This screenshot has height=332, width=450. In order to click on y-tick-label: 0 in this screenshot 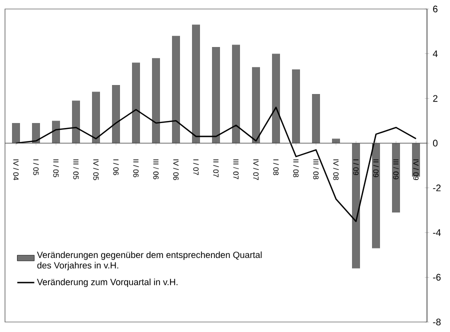, I will do `click(435, 143)`.